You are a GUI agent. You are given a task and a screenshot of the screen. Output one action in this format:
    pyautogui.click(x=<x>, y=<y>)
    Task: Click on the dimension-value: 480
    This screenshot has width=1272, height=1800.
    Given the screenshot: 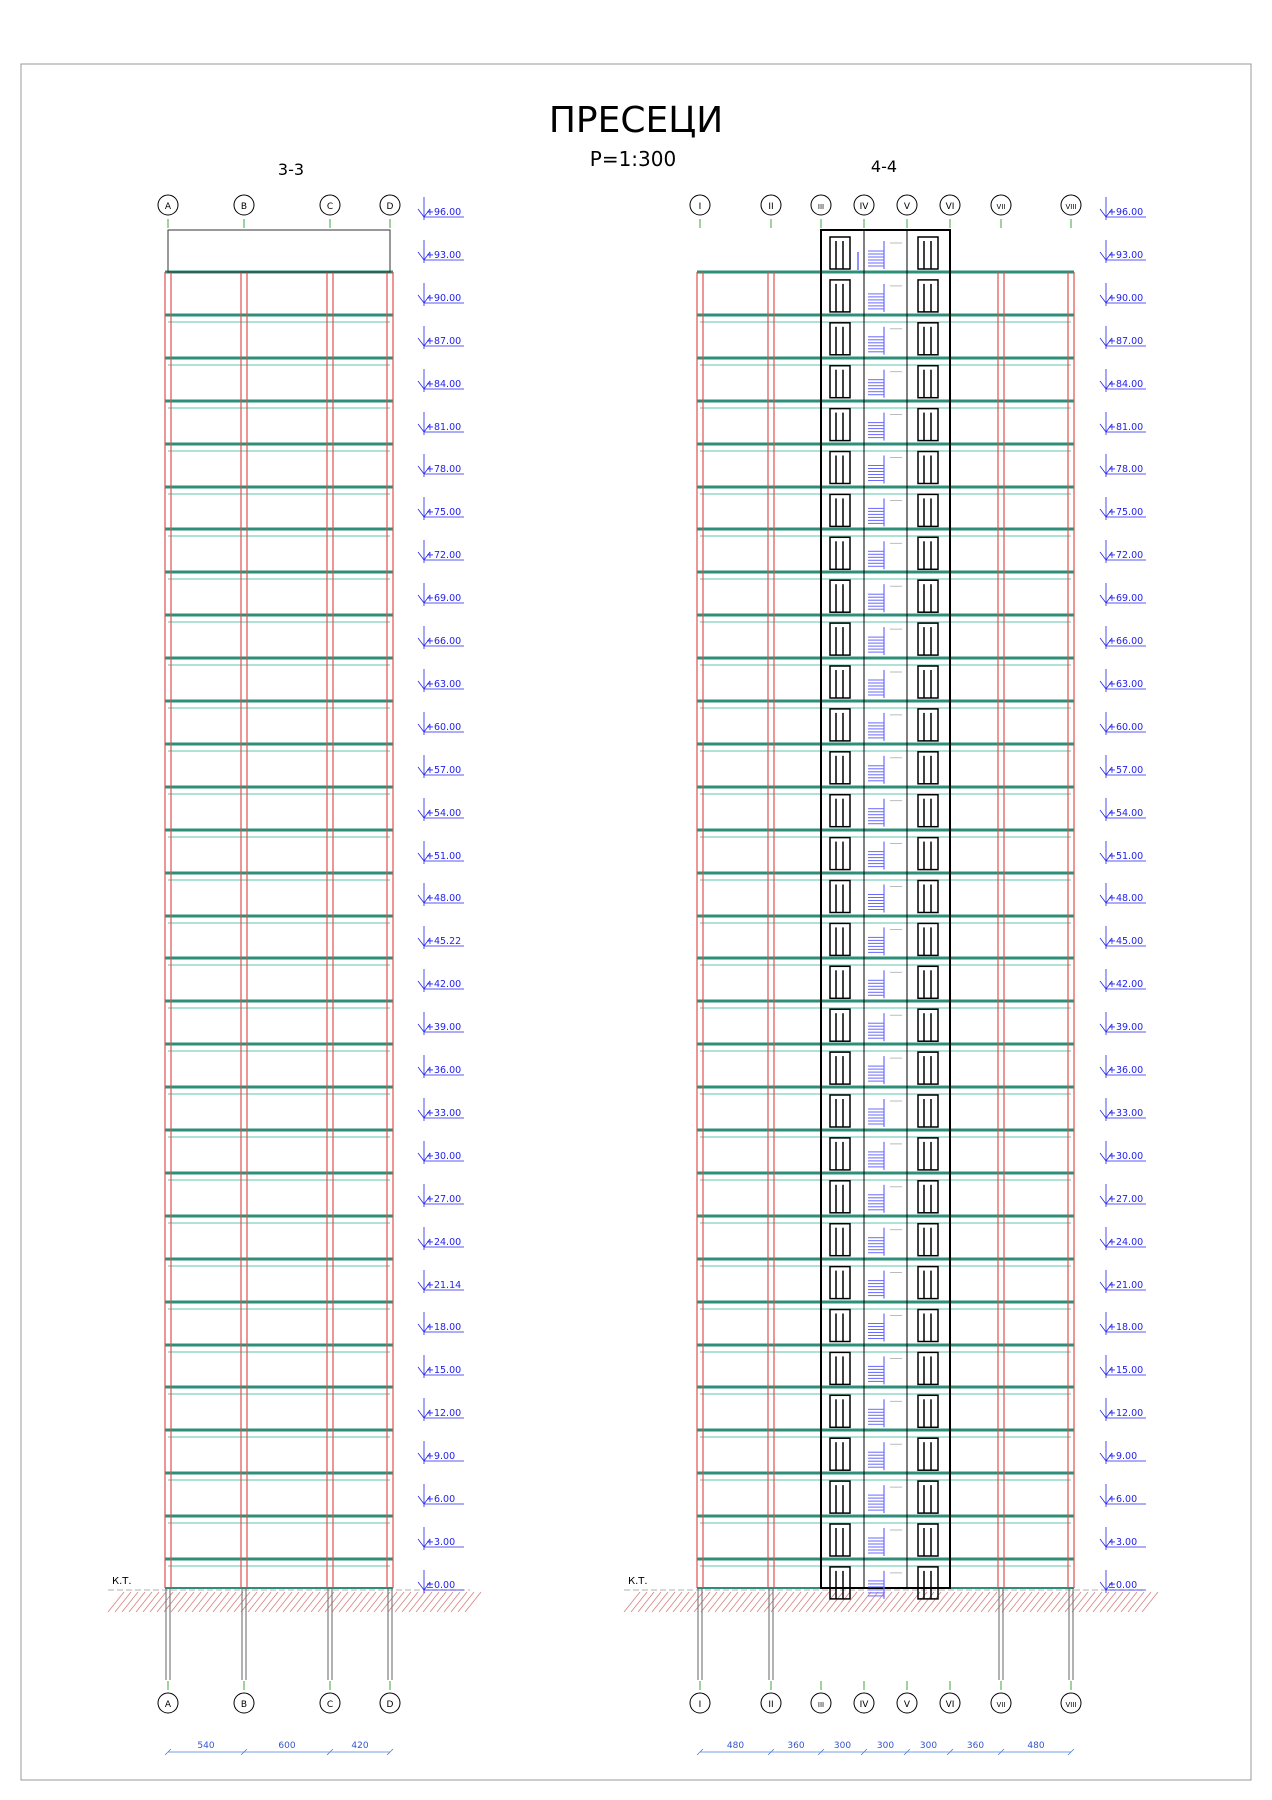 What is the action you would take?
    pyautogui.click(x=1035, y=1746)
    